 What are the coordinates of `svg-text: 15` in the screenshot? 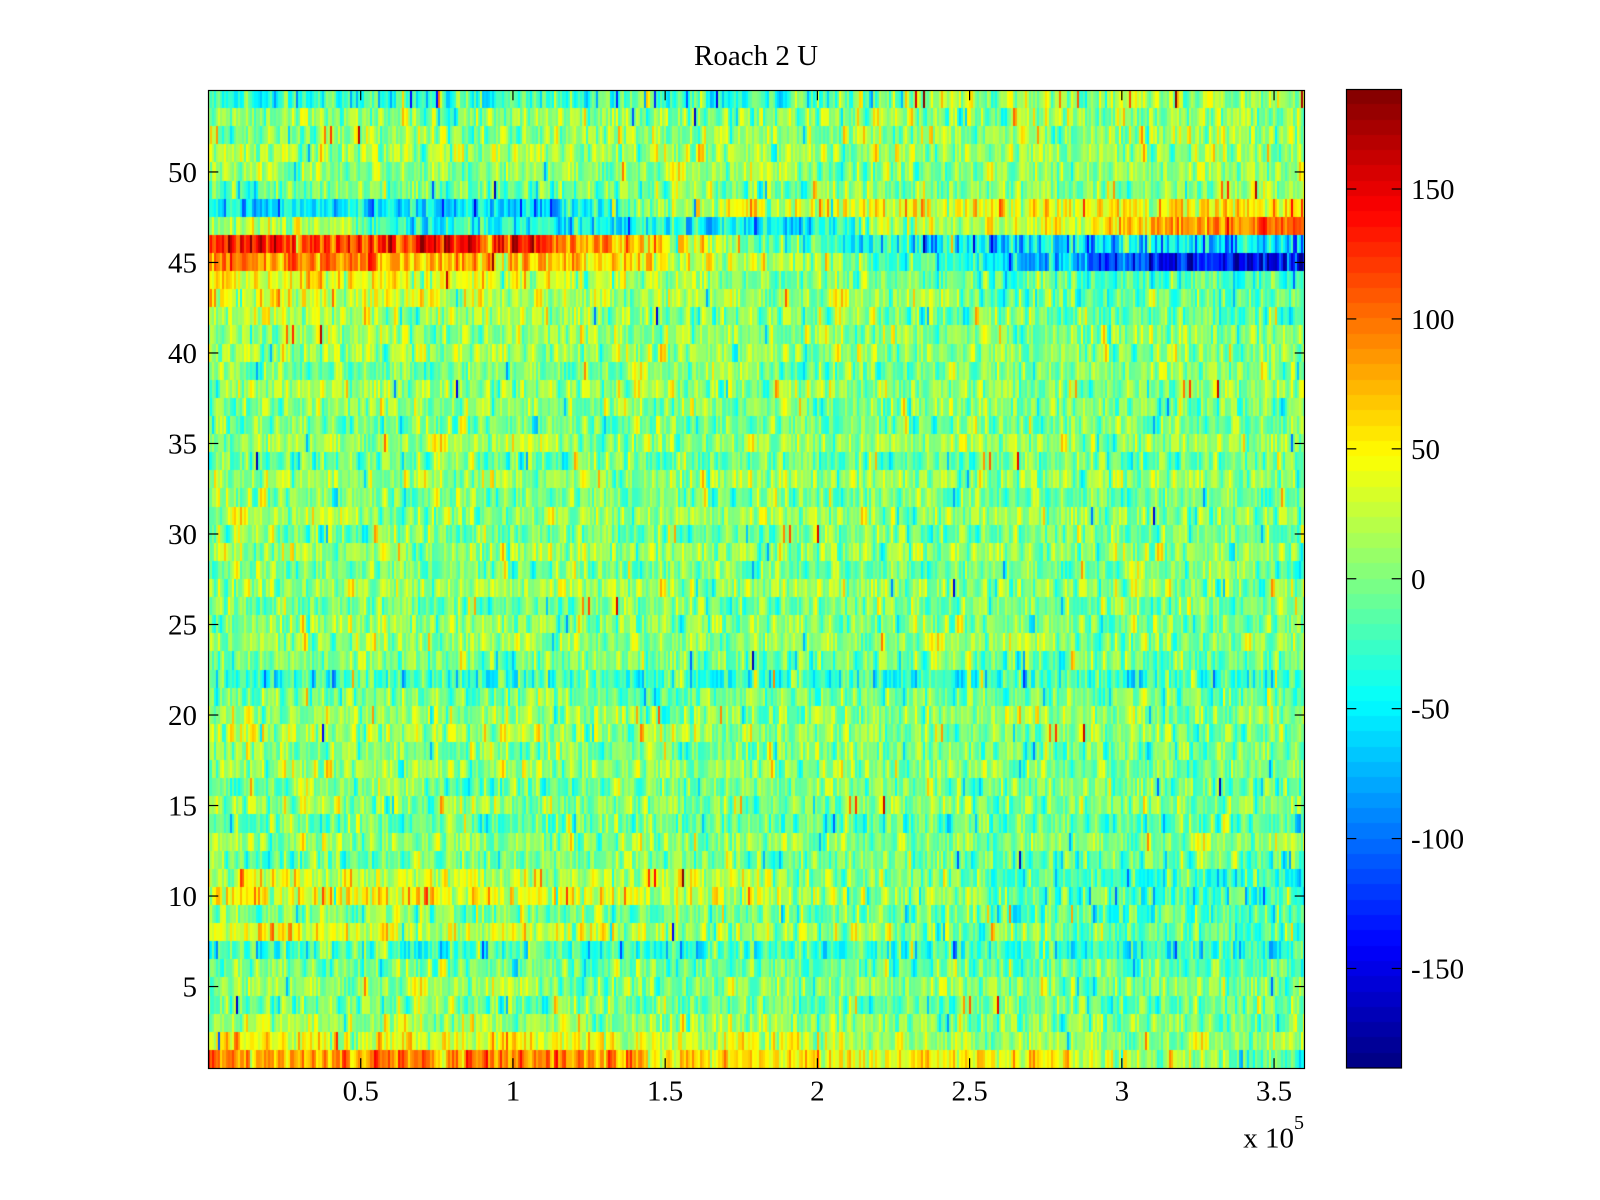 It's located at (182, 807).